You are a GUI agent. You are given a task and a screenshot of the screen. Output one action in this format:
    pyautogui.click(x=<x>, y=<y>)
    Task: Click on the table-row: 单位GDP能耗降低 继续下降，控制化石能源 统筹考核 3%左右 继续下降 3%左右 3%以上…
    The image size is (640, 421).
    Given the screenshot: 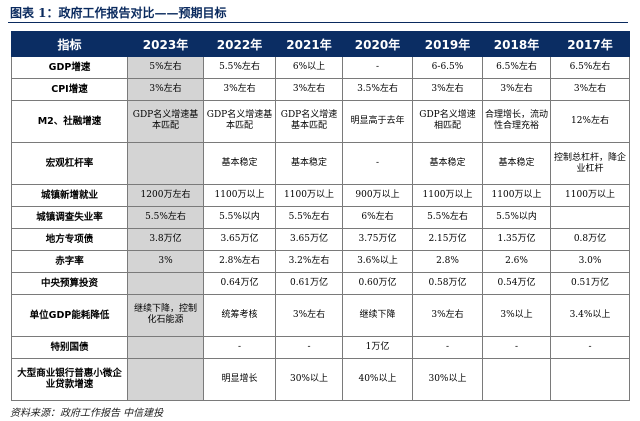 What is the action you would take?
    pyautogui.click(x=320, y=315)
    